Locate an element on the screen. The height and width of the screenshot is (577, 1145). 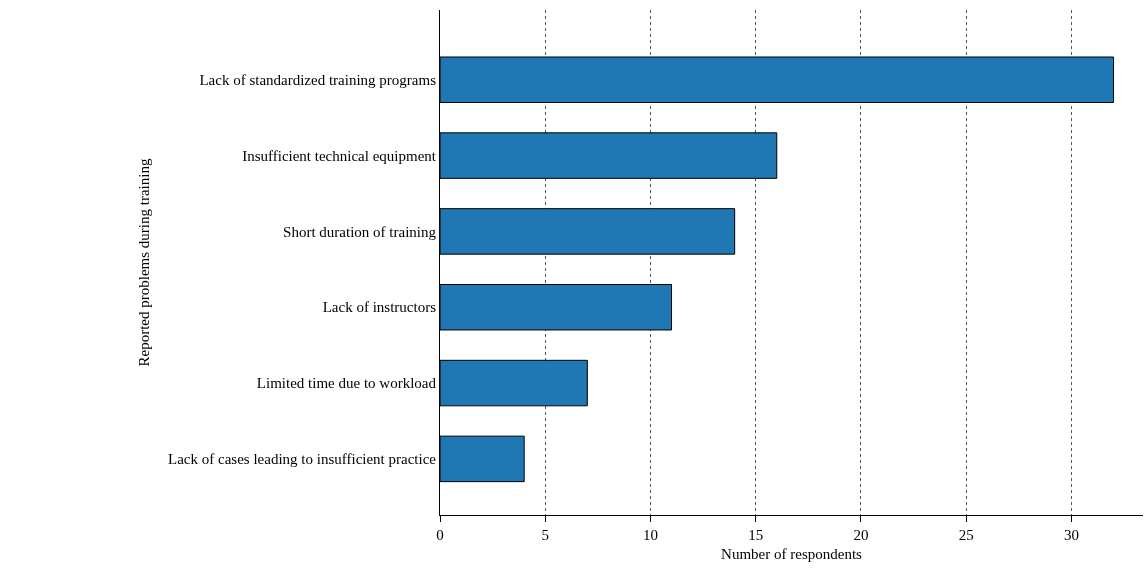
x-axis-title: Number of respondents is located at coordinates (792, 554).